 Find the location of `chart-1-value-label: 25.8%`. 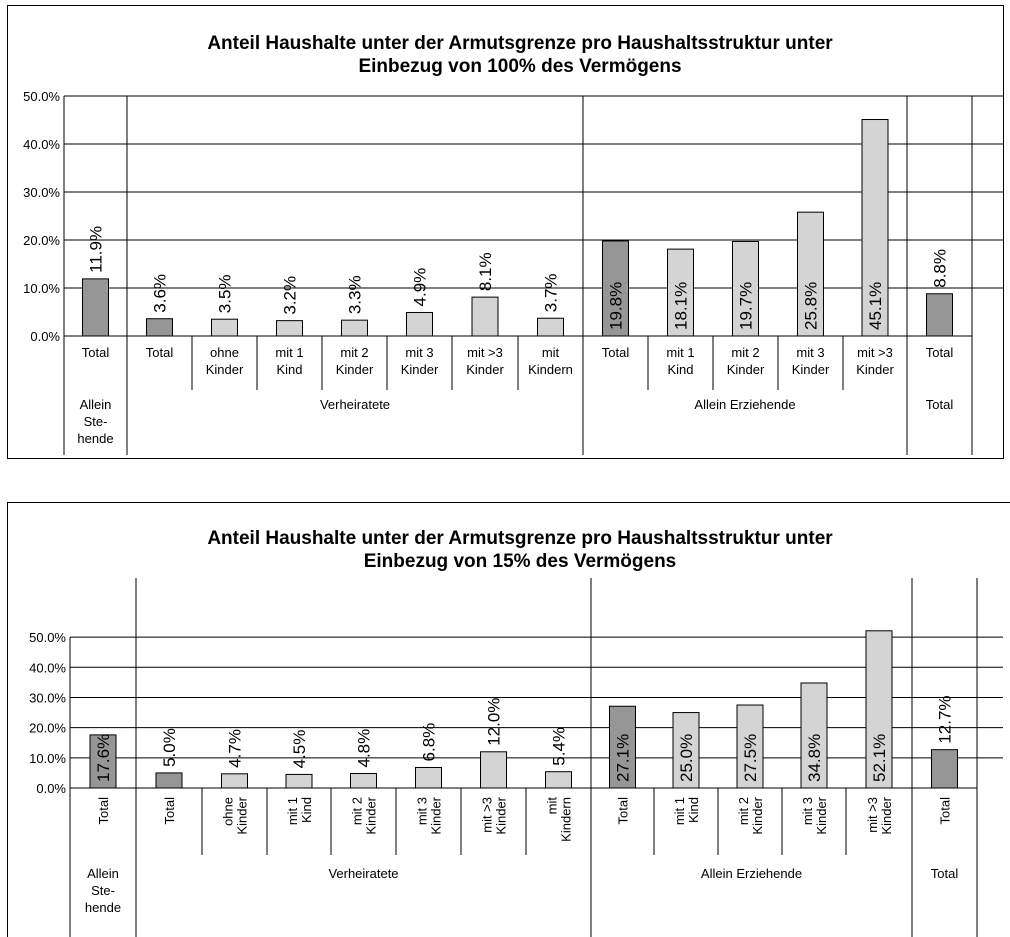

chart-1-value-label: 25.8% is located at coordinates (811, 306).